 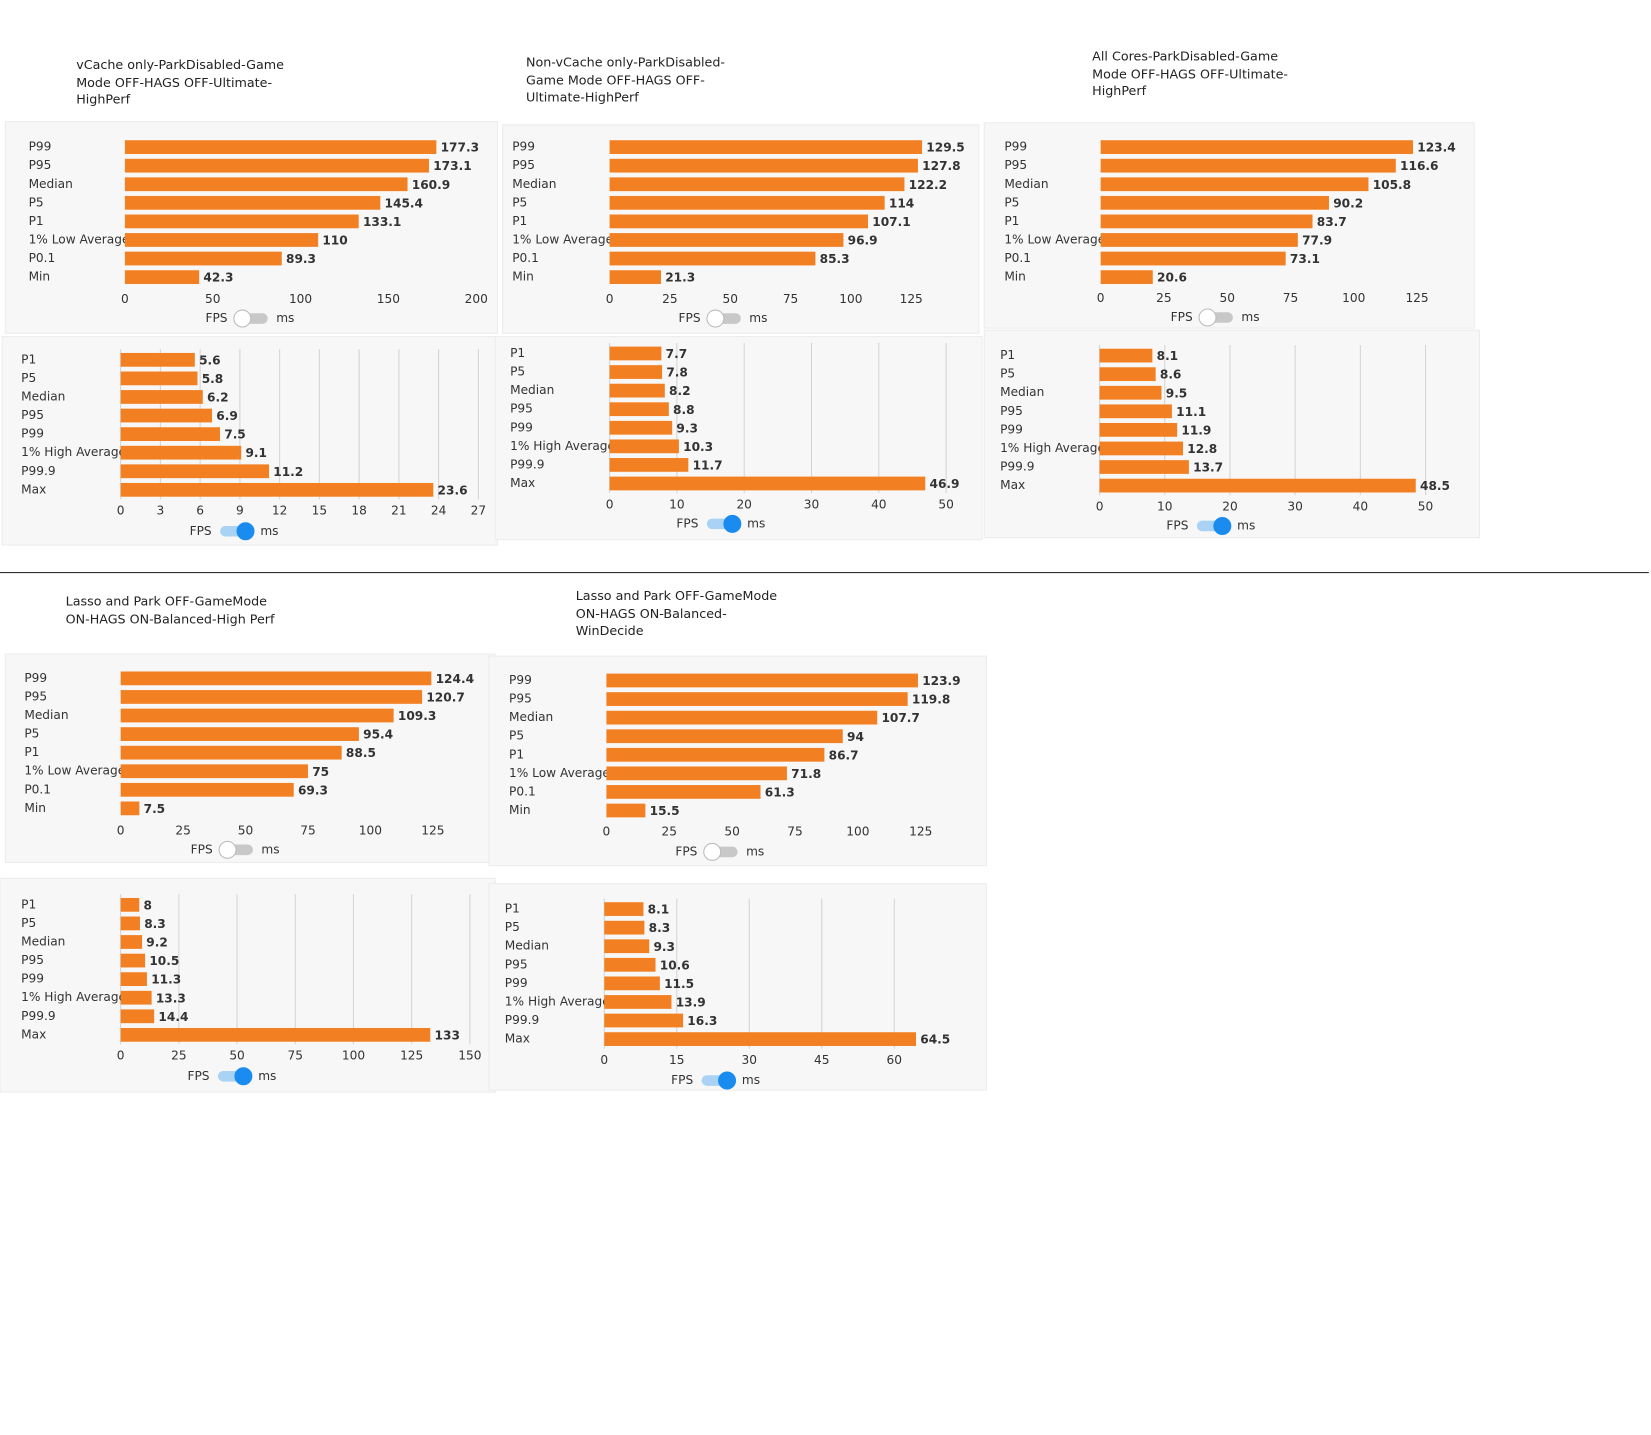 What do you see at coordinates (665, 811) in the screenshot?
I see `value-label: 15.5` at bounding box center [665, 811].